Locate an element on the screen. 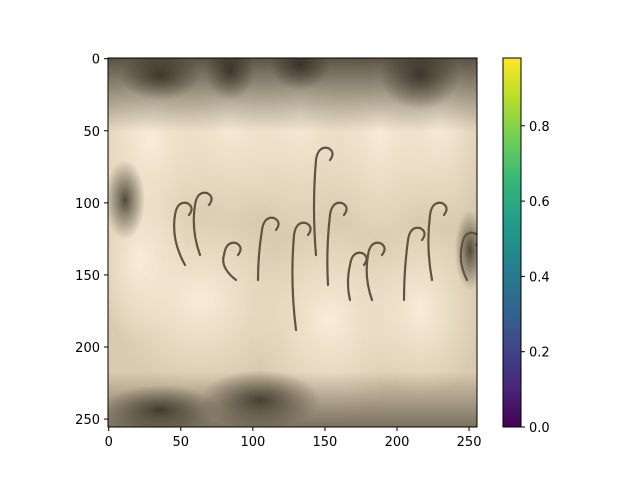  x-axis: 0 50 100 150 200 250 is located at coordinates (293, 438).